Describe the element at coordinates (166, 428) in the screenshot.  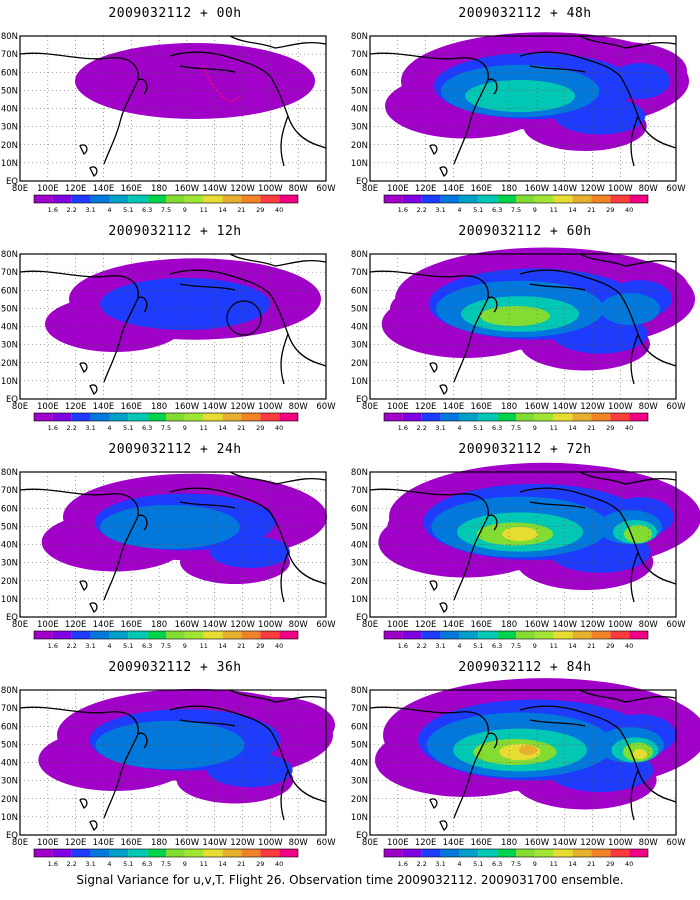
I see `colorbar-label: 7.5` at that location.